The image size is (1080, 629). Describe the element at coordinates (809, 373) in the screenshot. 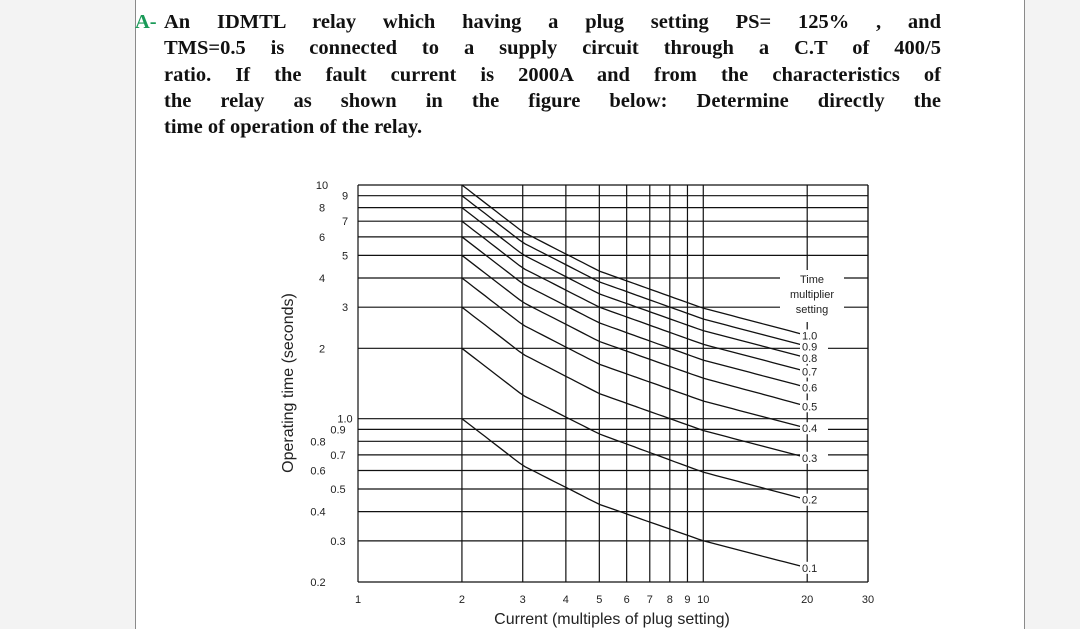

I see `curve-label-0.7: 0.7` at that location.